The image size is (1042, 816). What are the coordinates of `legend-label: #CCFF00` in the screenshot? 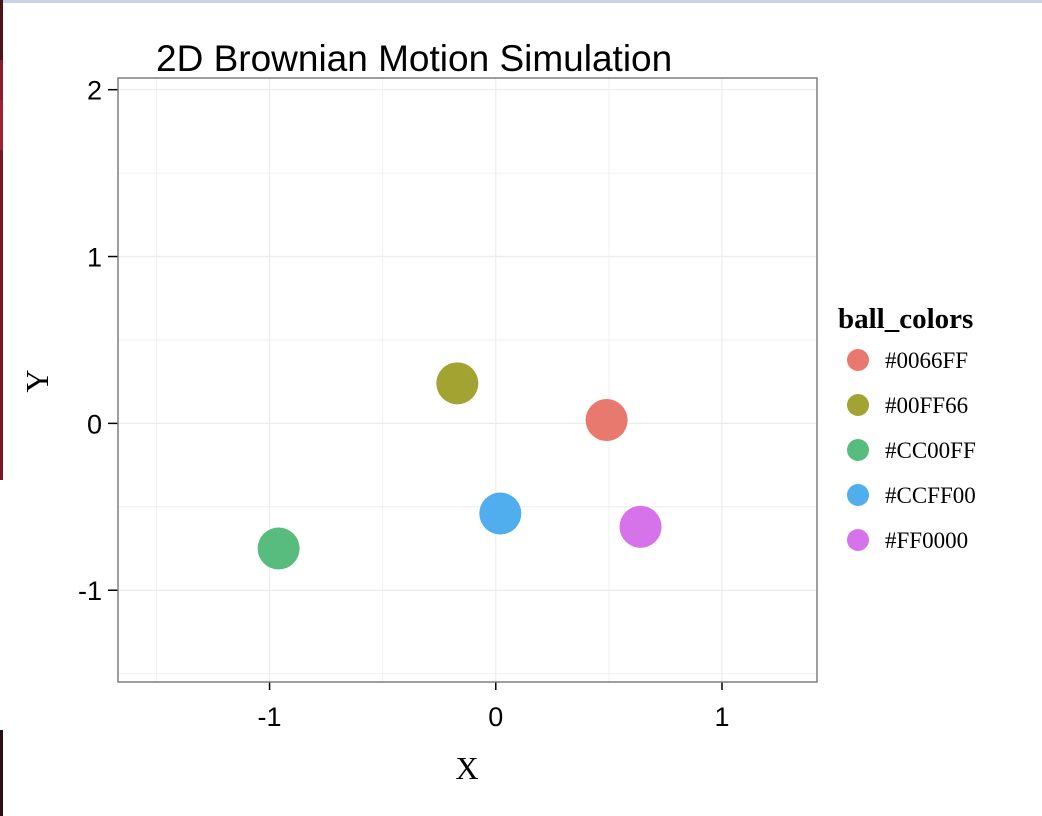 It's located at (930, 495).